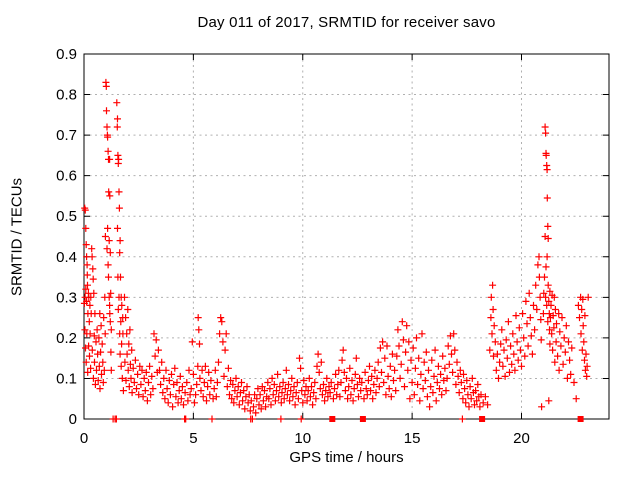 This screenshot has height=480, width=640. Describe the element at coordinates (456, 419) in the screenshot. I see `flag-squares` at that location.